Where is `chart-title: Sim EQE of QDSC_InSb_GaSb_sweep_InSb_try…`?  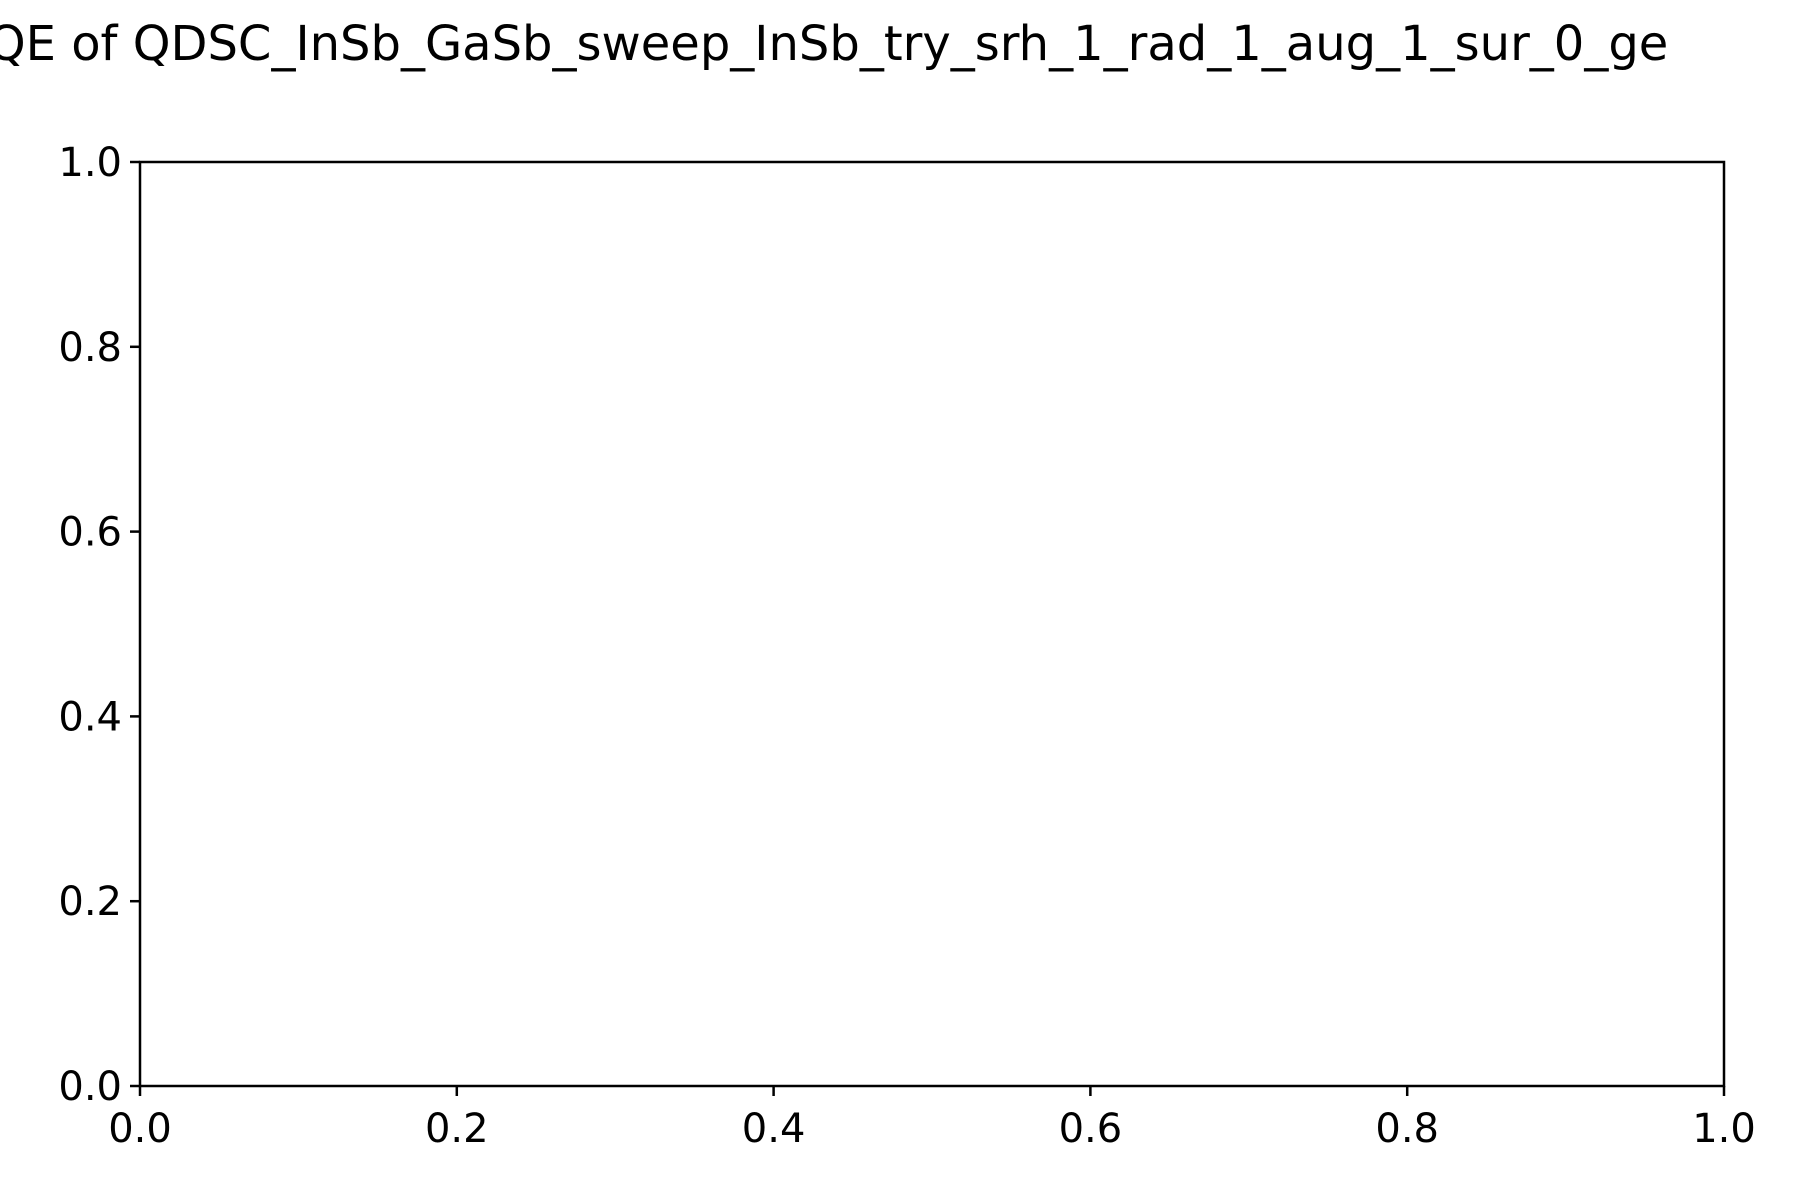
chart-title: Sim EQE of QDSC_InSb_GaSb_sweep_InSb_try… is located at coordinates (834, 44).